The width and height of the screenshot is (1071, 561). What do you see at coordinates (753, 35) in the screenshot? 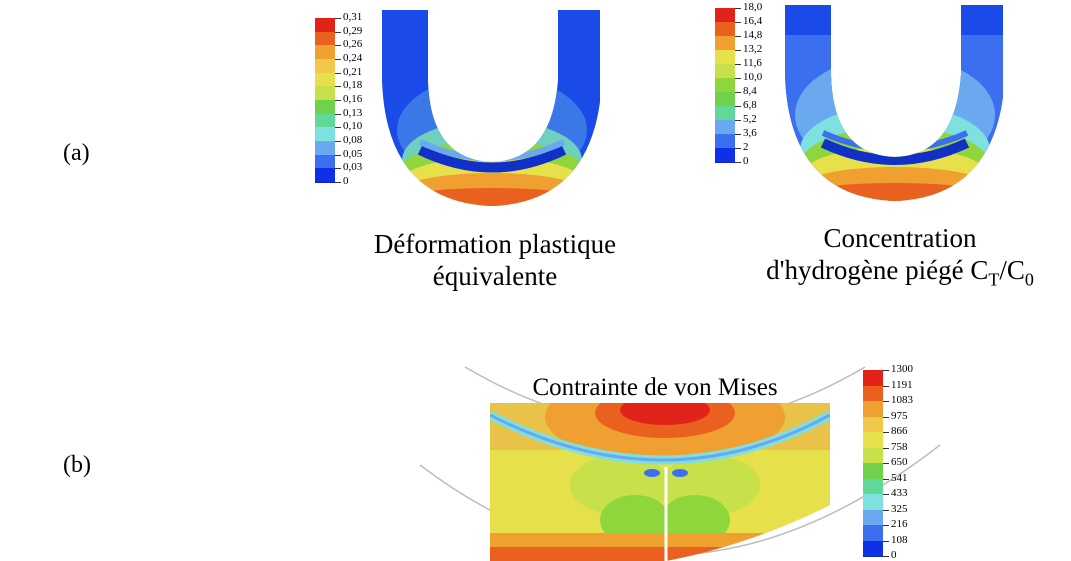
I see `legend-tick-label: 14,8` at bounding box center [753, 35].